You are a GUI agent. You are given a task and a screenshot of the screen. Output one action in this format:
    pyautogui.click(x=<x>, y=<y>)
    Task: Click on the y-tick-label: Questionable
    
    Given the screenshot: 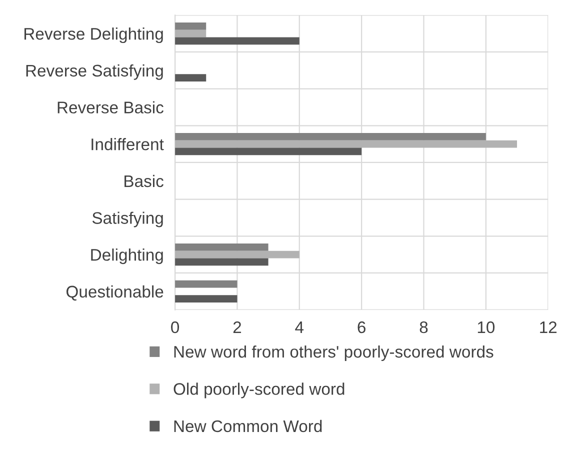 What is the action you would take?
    pyautogui.click(x=115, y=293)
    